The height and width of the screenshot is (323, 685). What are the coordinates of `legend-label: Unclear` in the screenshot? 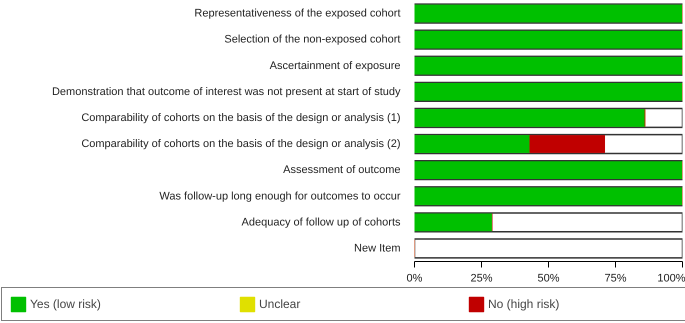 It's located at (280, 304).